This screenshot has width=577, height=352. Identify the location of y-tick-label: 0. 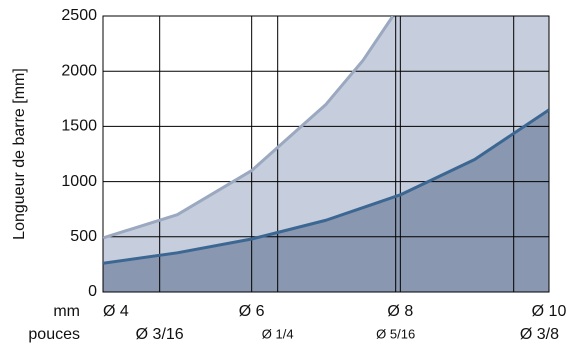
(92, 291).